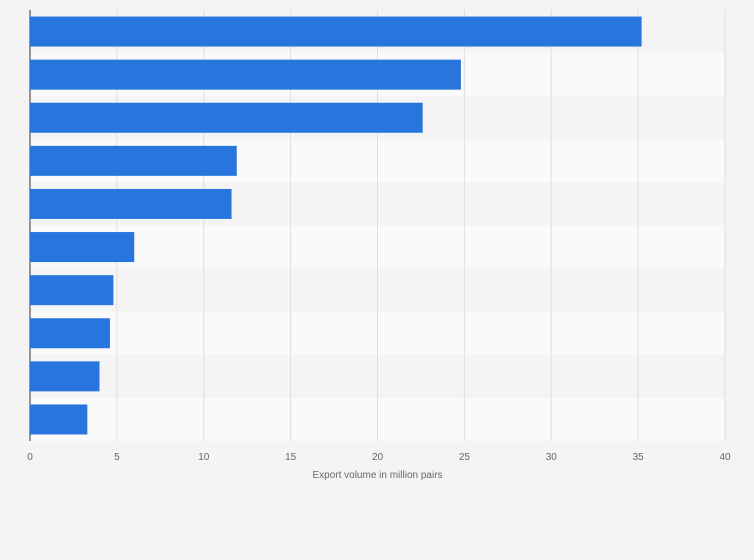  What do you see at coordinates (30, 457) in the screenshot?
I see `x-tick-label: 0` at bounding box center [30, 457].